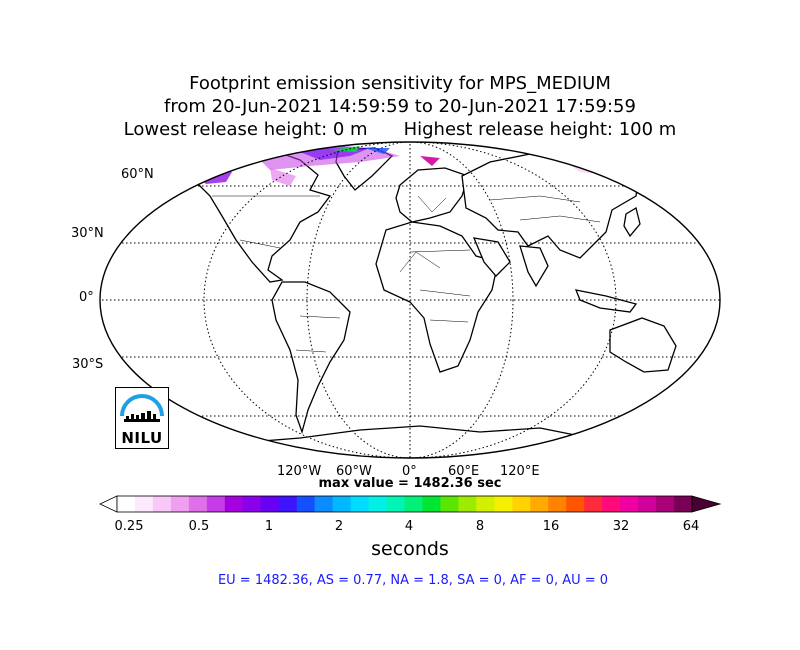 The height and width of the screenshot is (650, 800). I want to click on nilu-logo-text: NILU, so click(142, 438).